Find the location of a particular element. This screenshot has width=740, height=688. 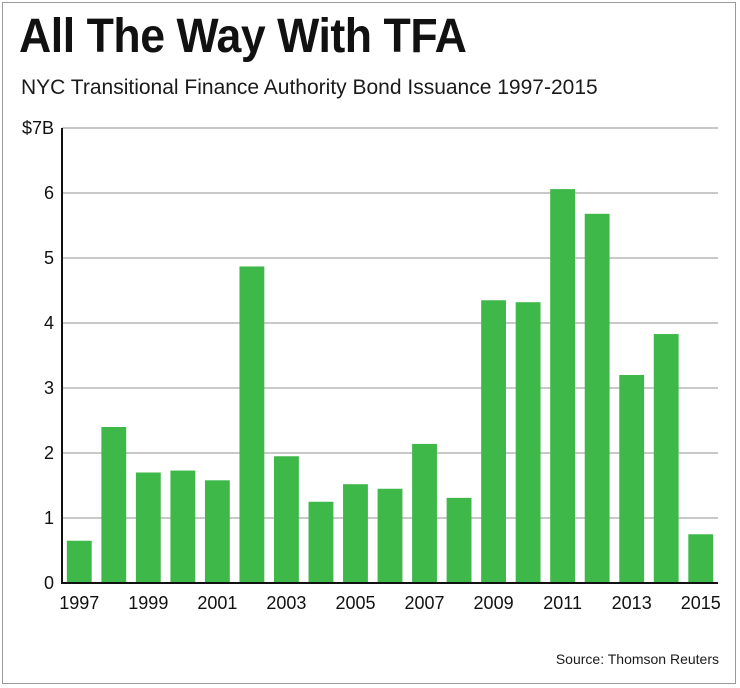

x-tick-label-2001: 2001 is located at coordinates (217, 603).